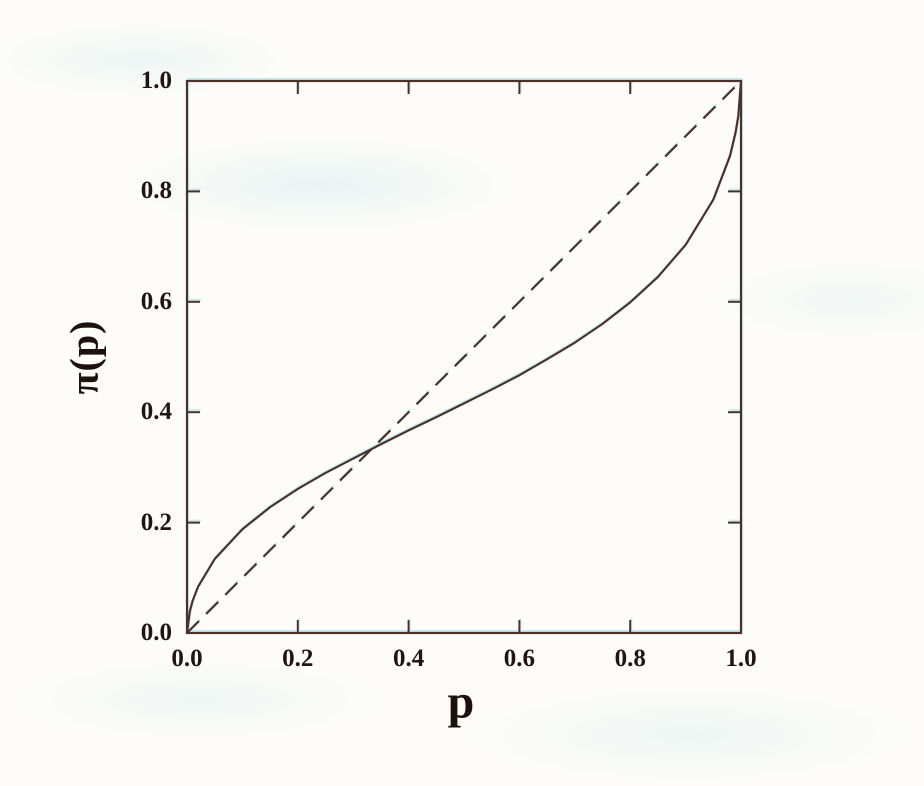 The image size is (924, 786). What do you see at coordinates (408, 658) in the screenshot?
I see `x-tick-label: 0.4` at bounding box center [408, 658].